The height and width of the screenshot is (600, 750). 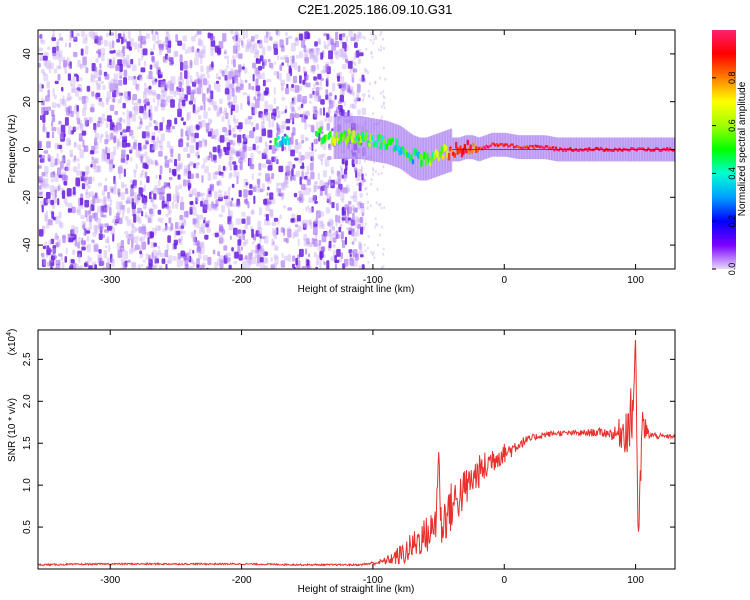 I want to click on x-tick-label: 100, so click(x=635, y=580).